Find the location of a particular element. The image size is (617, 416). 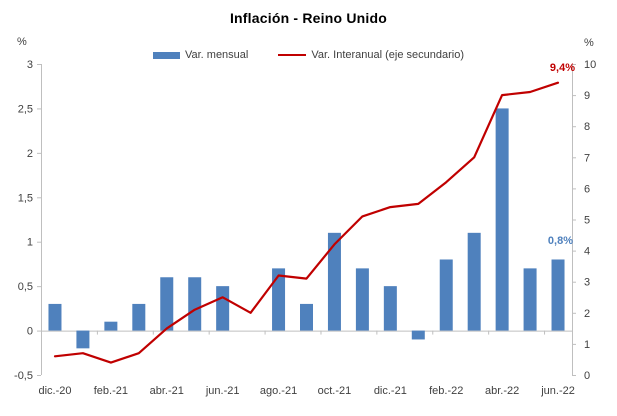

right-axis-tick-label: 10 is located at coordinates (590, 65).